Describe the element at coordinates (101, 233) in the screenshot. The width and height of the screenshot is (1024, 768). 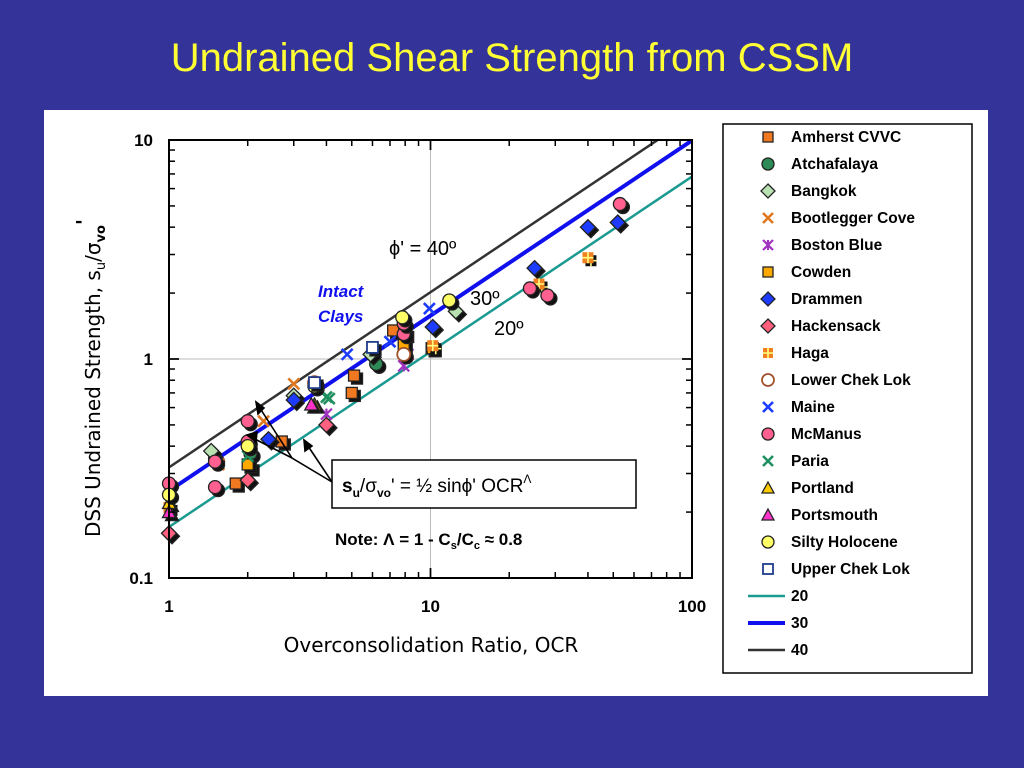
I see `y-label-sub-vo: vo` at that location.